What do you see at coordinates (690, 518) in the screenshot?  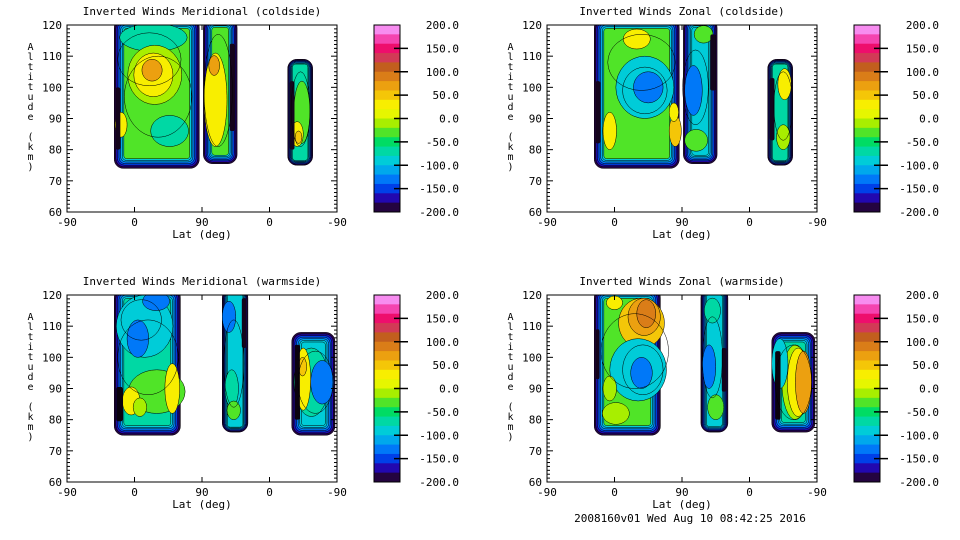 I see `timestamp-note: 2008160v01 Wed Aug 10 08:42:25 2016` at bounding box center [690, 518].